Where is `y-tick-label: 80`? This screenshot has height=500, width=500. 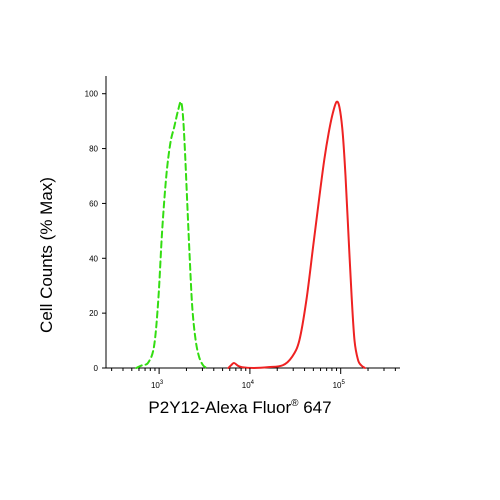 y-tick-label: 80 is located at coordinates (93, 149).